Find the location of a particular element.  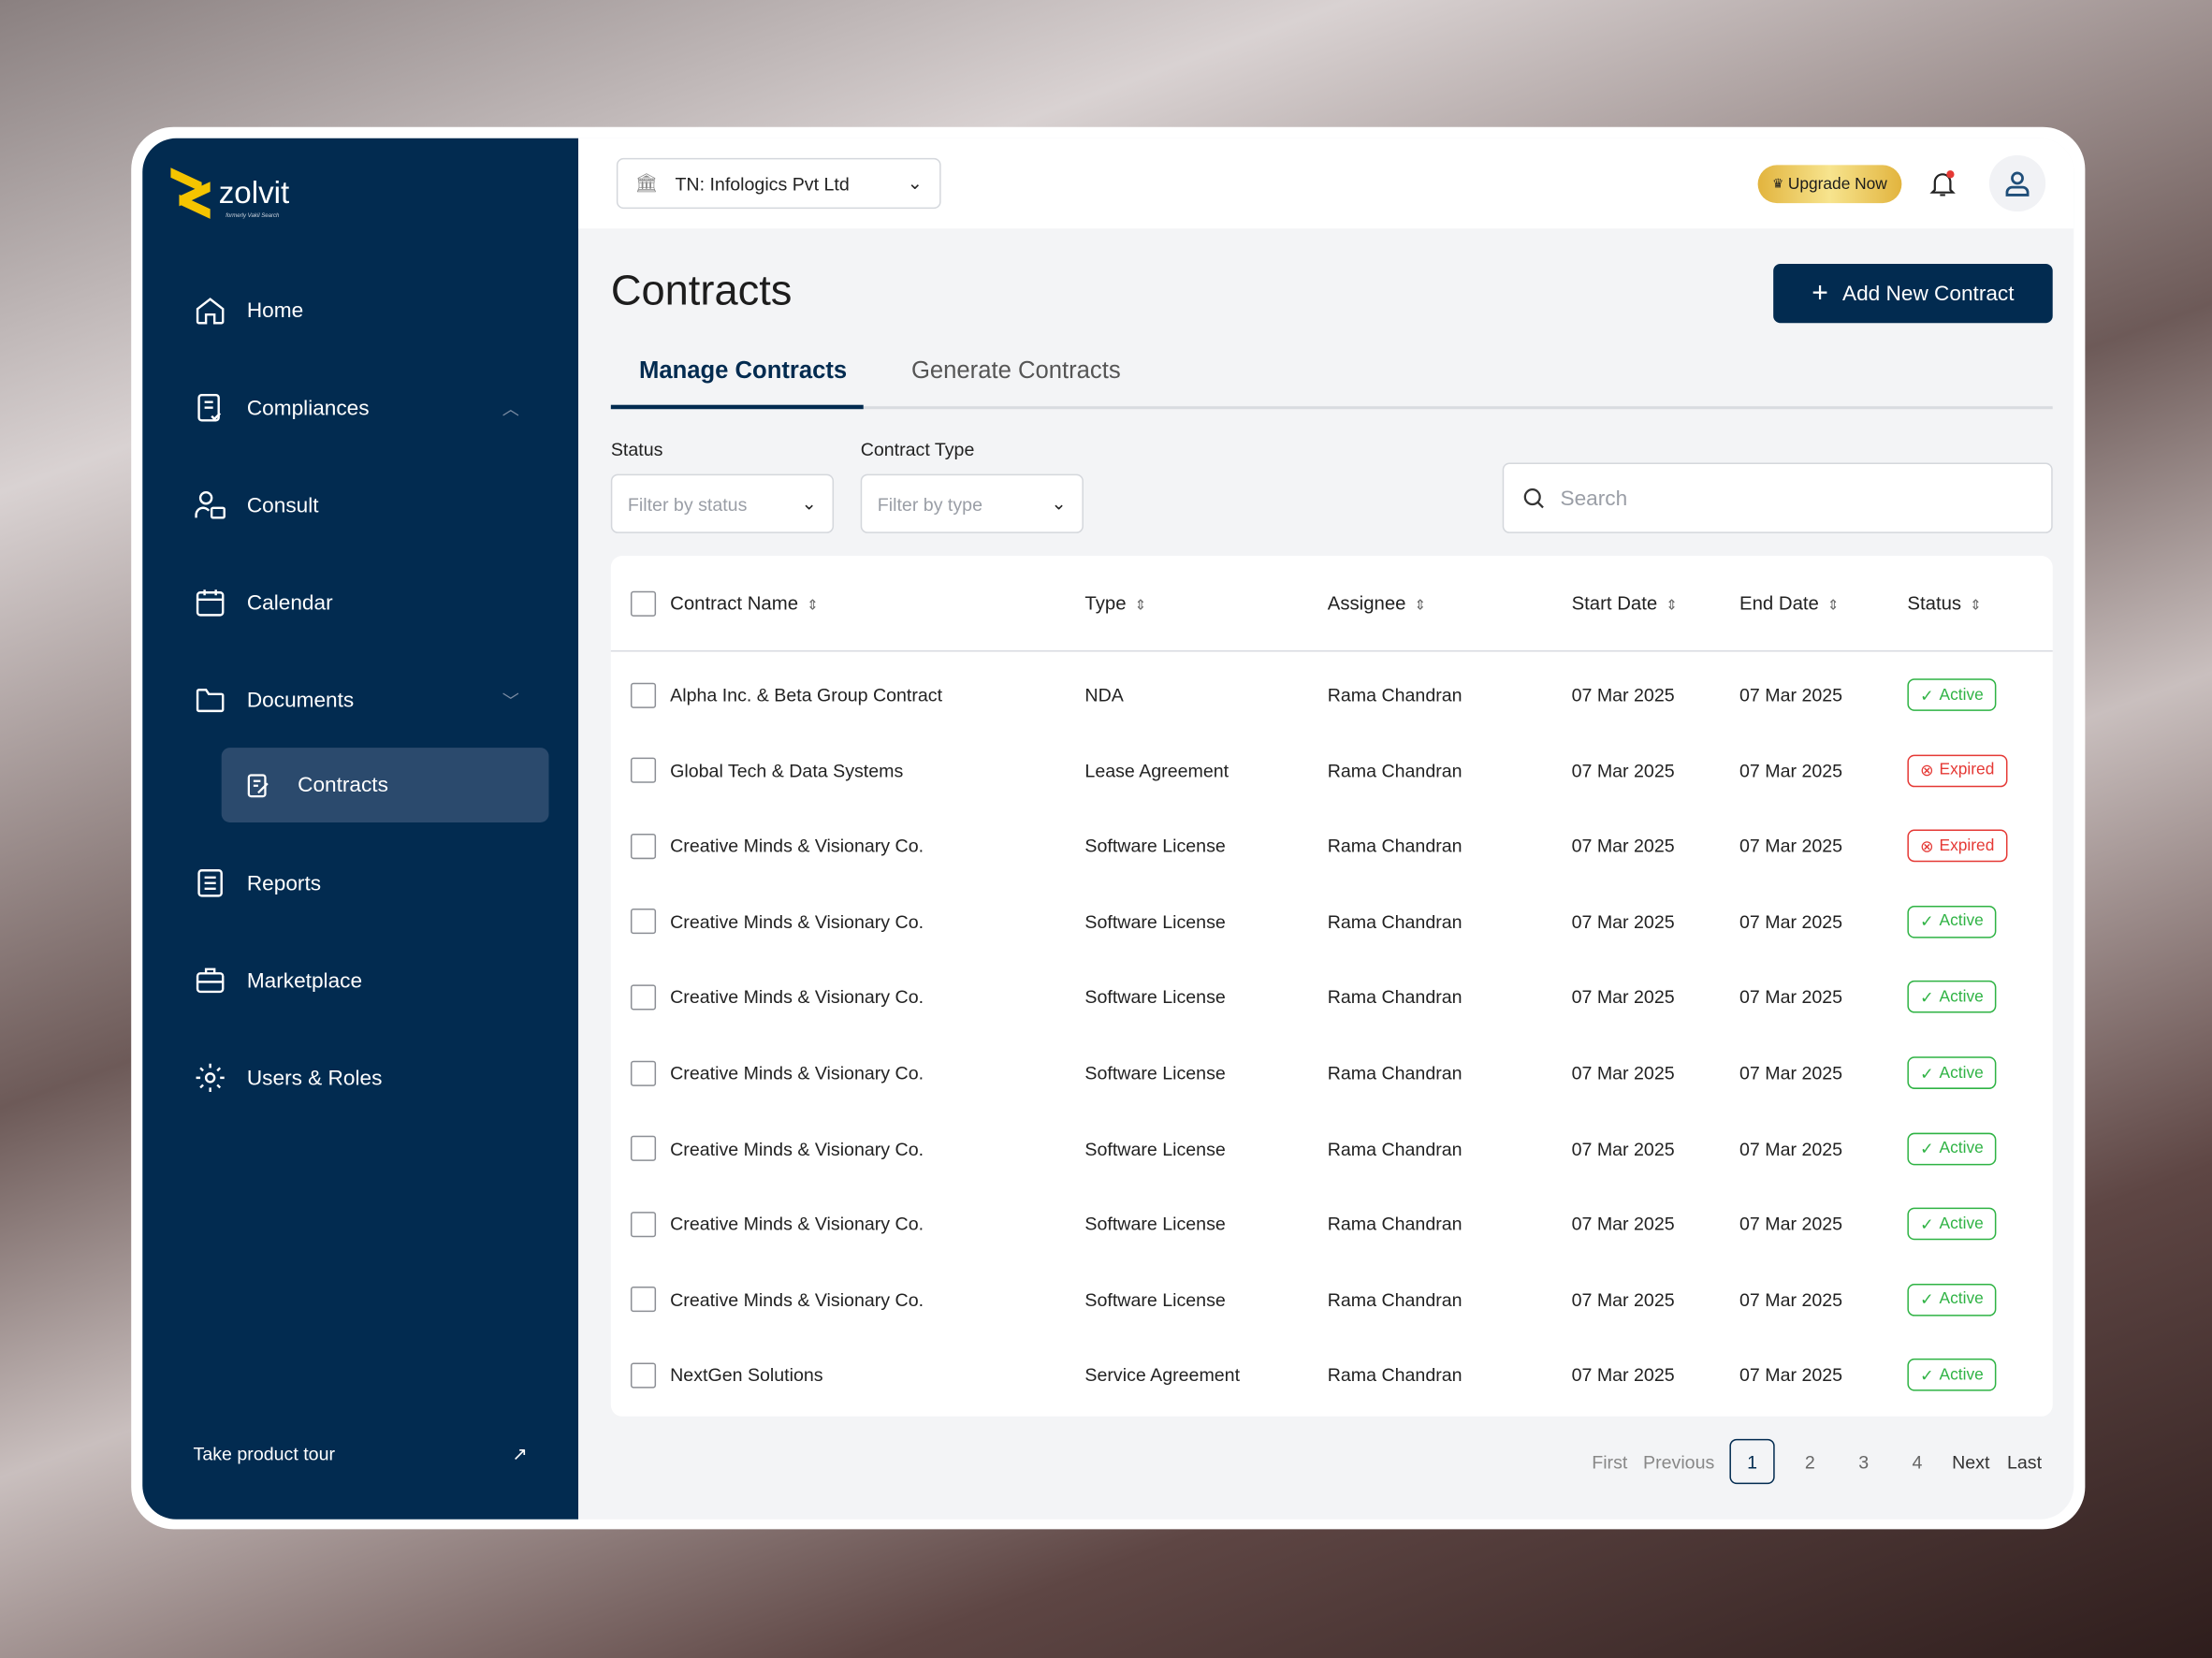

contract-name: Alpha Inc. & Beta Group Contract is located at coordinates (806, 694).